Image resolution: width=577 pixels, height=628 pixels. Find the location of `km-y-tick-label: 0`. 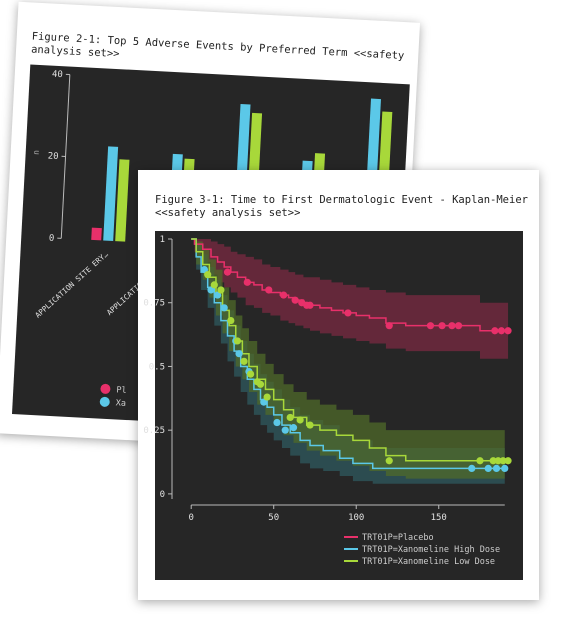

km-y-tick-label: 0 is located at coordinates (162, 495).